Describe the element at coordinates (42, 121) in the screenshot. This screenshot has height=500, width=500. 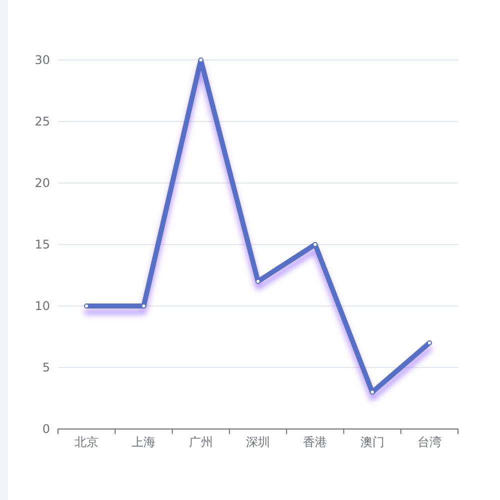
I see `y-tick-label: 25` at that location.